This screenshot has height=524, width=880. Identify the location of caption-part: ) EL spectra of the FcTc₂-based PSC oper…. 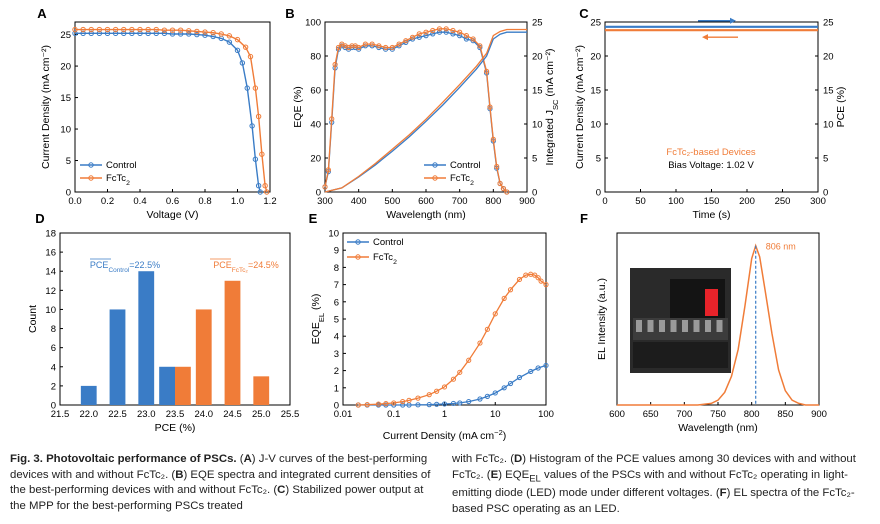
(653, 501).